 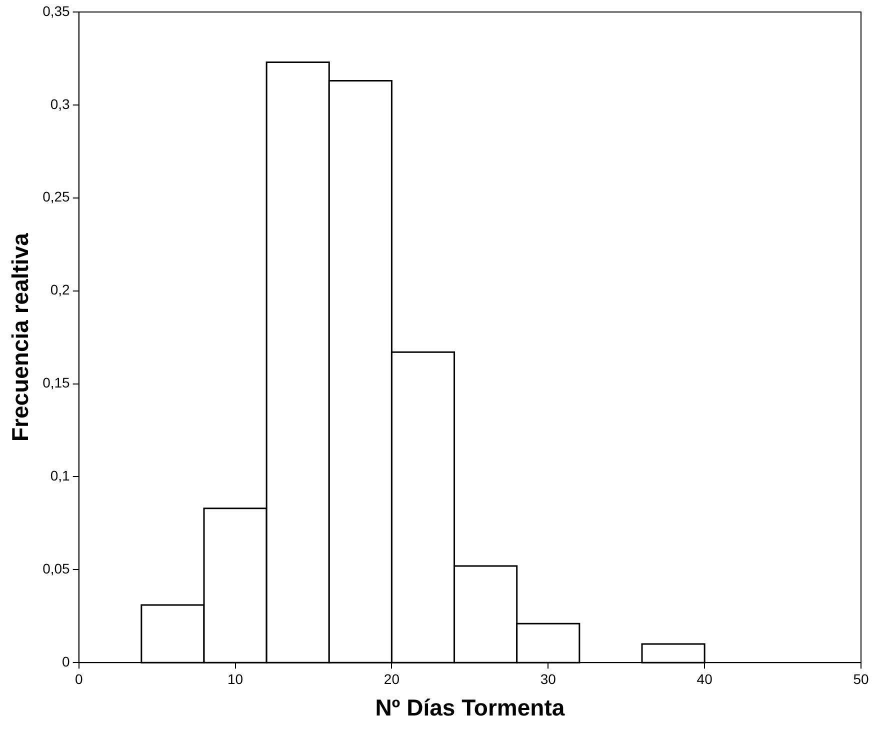 I want to click on x-tick-label: 50, so click(x=861, y=678).